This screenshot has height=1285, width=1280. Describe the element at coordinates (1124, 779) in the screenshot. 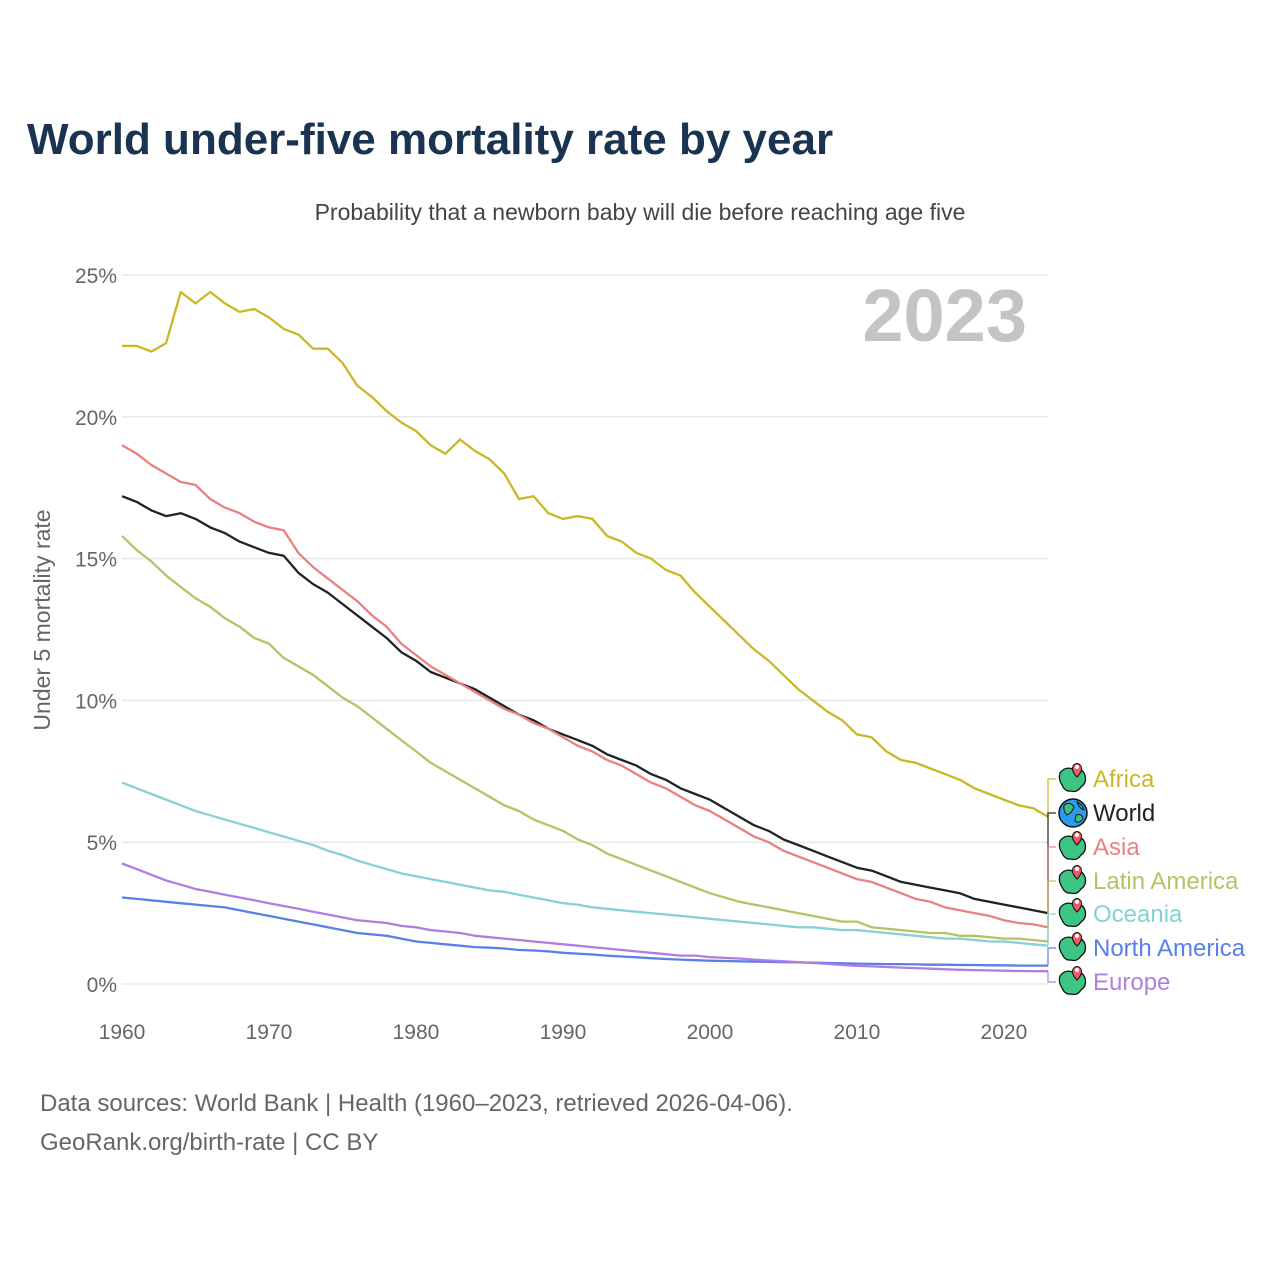

I see `legend-label: Africa` at that location.